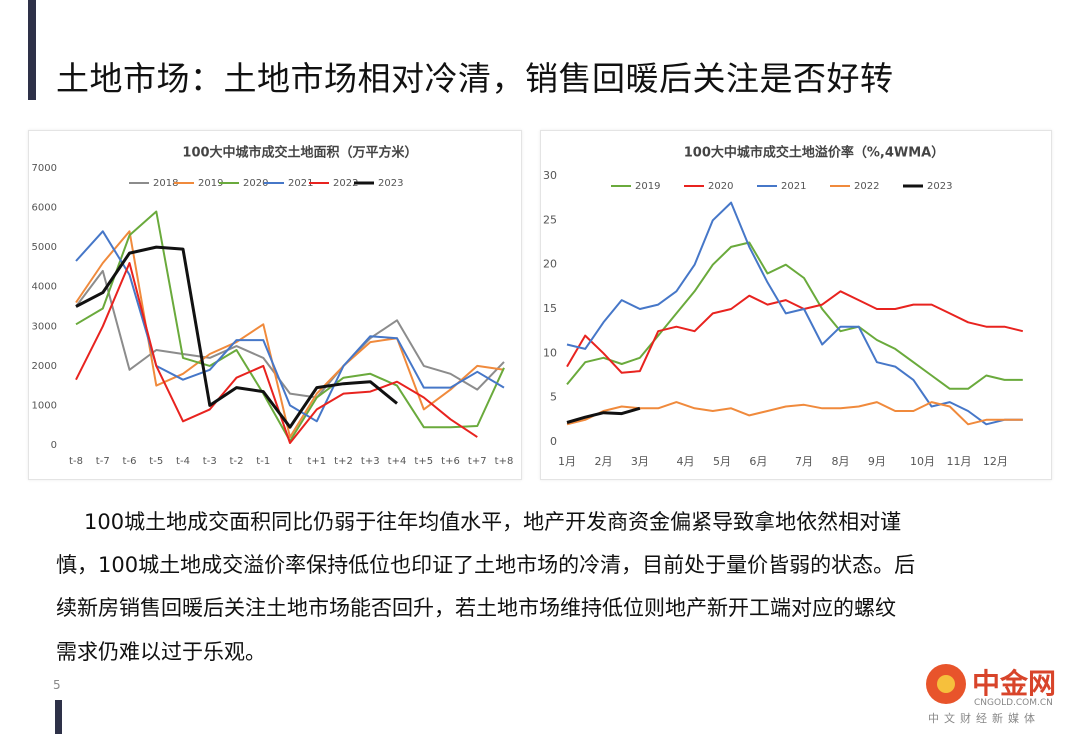 The width and height of the screenshot is (1080, 734). I want to click on x-tick-label: t+7, so click(477, 461).